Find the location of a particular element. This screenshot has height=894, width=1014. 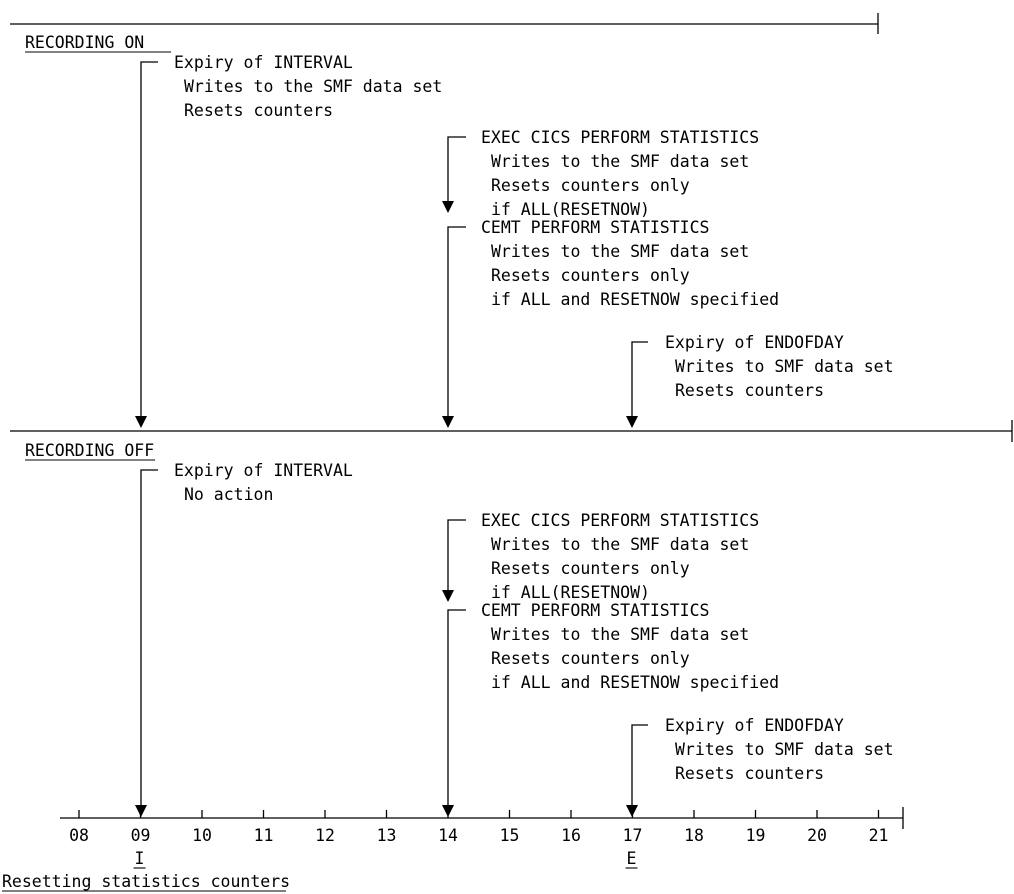

off-cemt-title: CEMT PERFORM STATISTICS is located at coordinates (595, 610).